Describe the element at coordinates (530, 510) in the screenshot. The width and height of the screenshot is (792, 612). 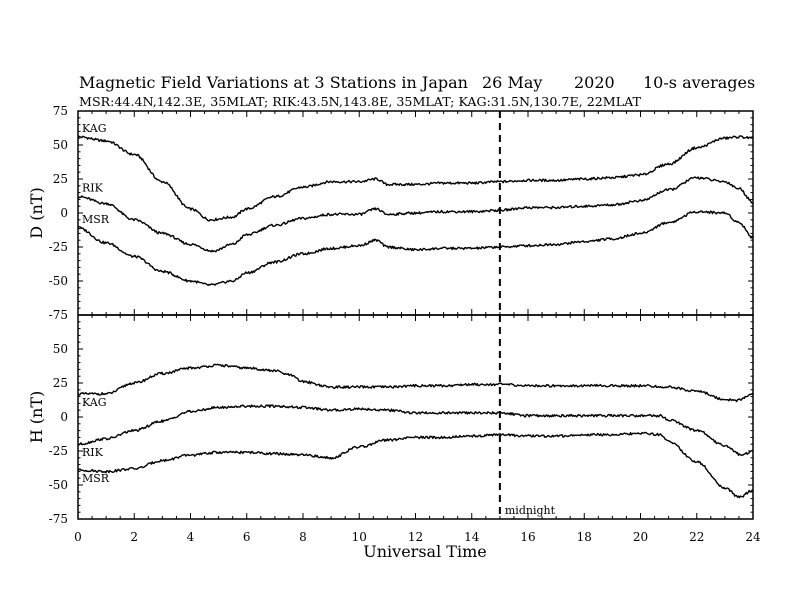
I see `midnight-label: midnight` at that location.